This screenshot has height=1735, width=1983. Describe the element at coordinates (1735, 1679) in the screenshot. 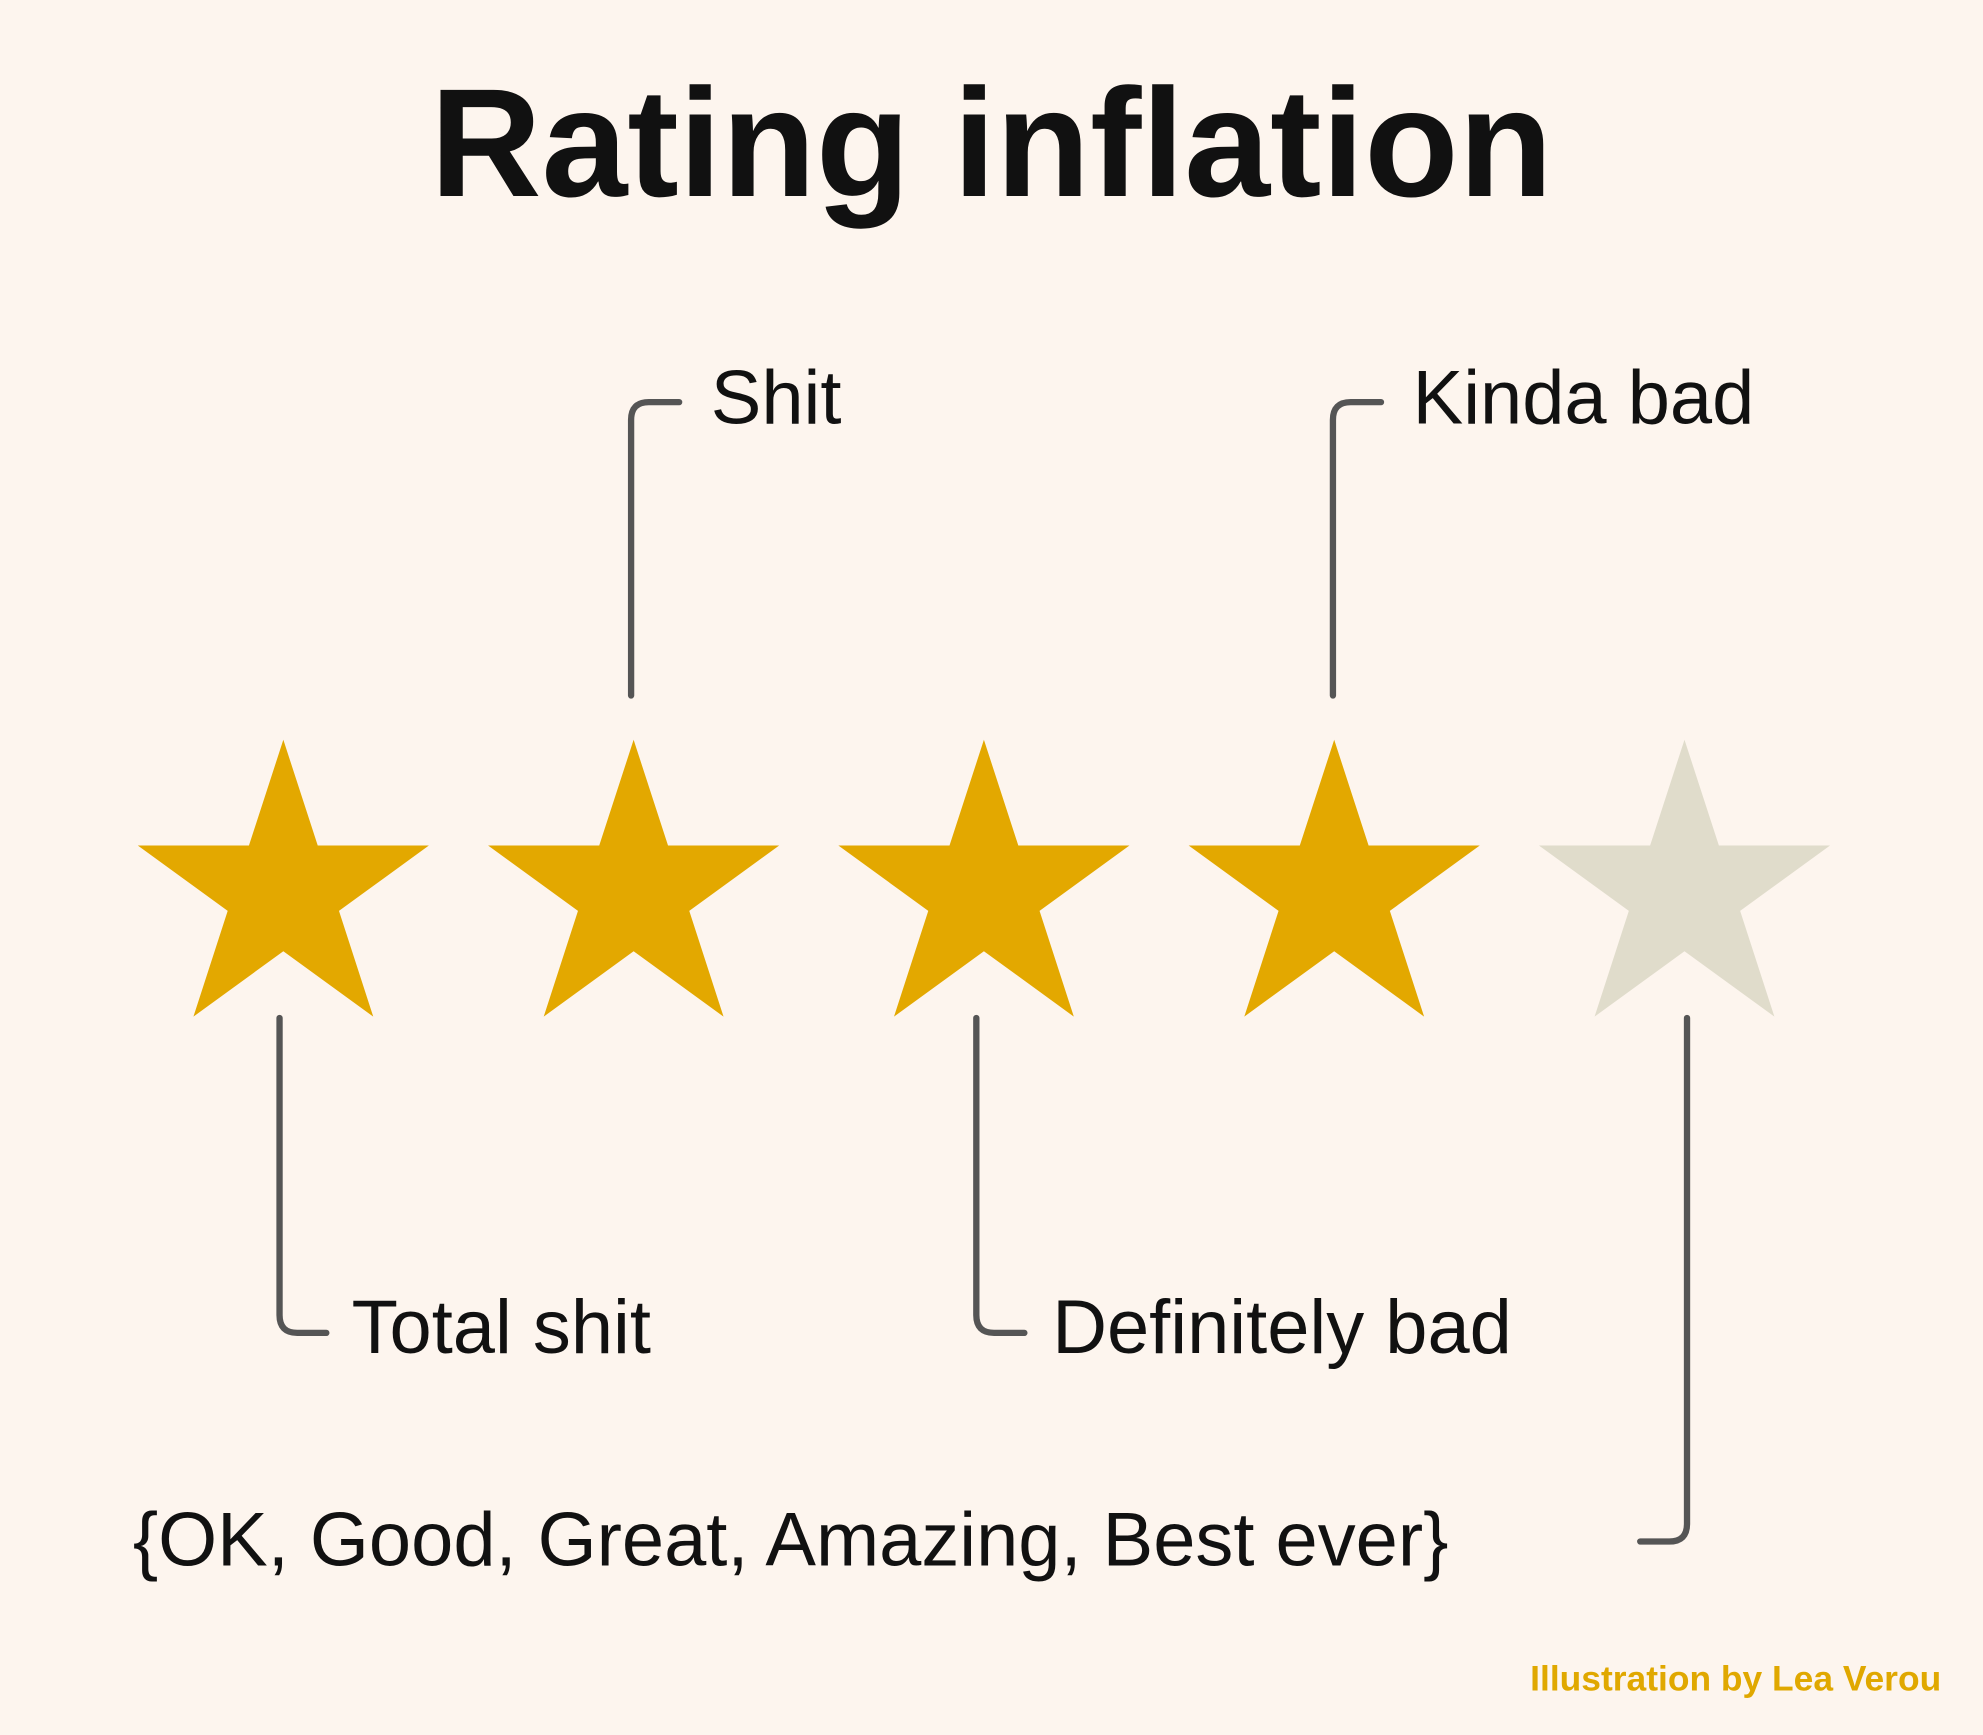

I see `credit: Illustration by Lea Verou` at that location.